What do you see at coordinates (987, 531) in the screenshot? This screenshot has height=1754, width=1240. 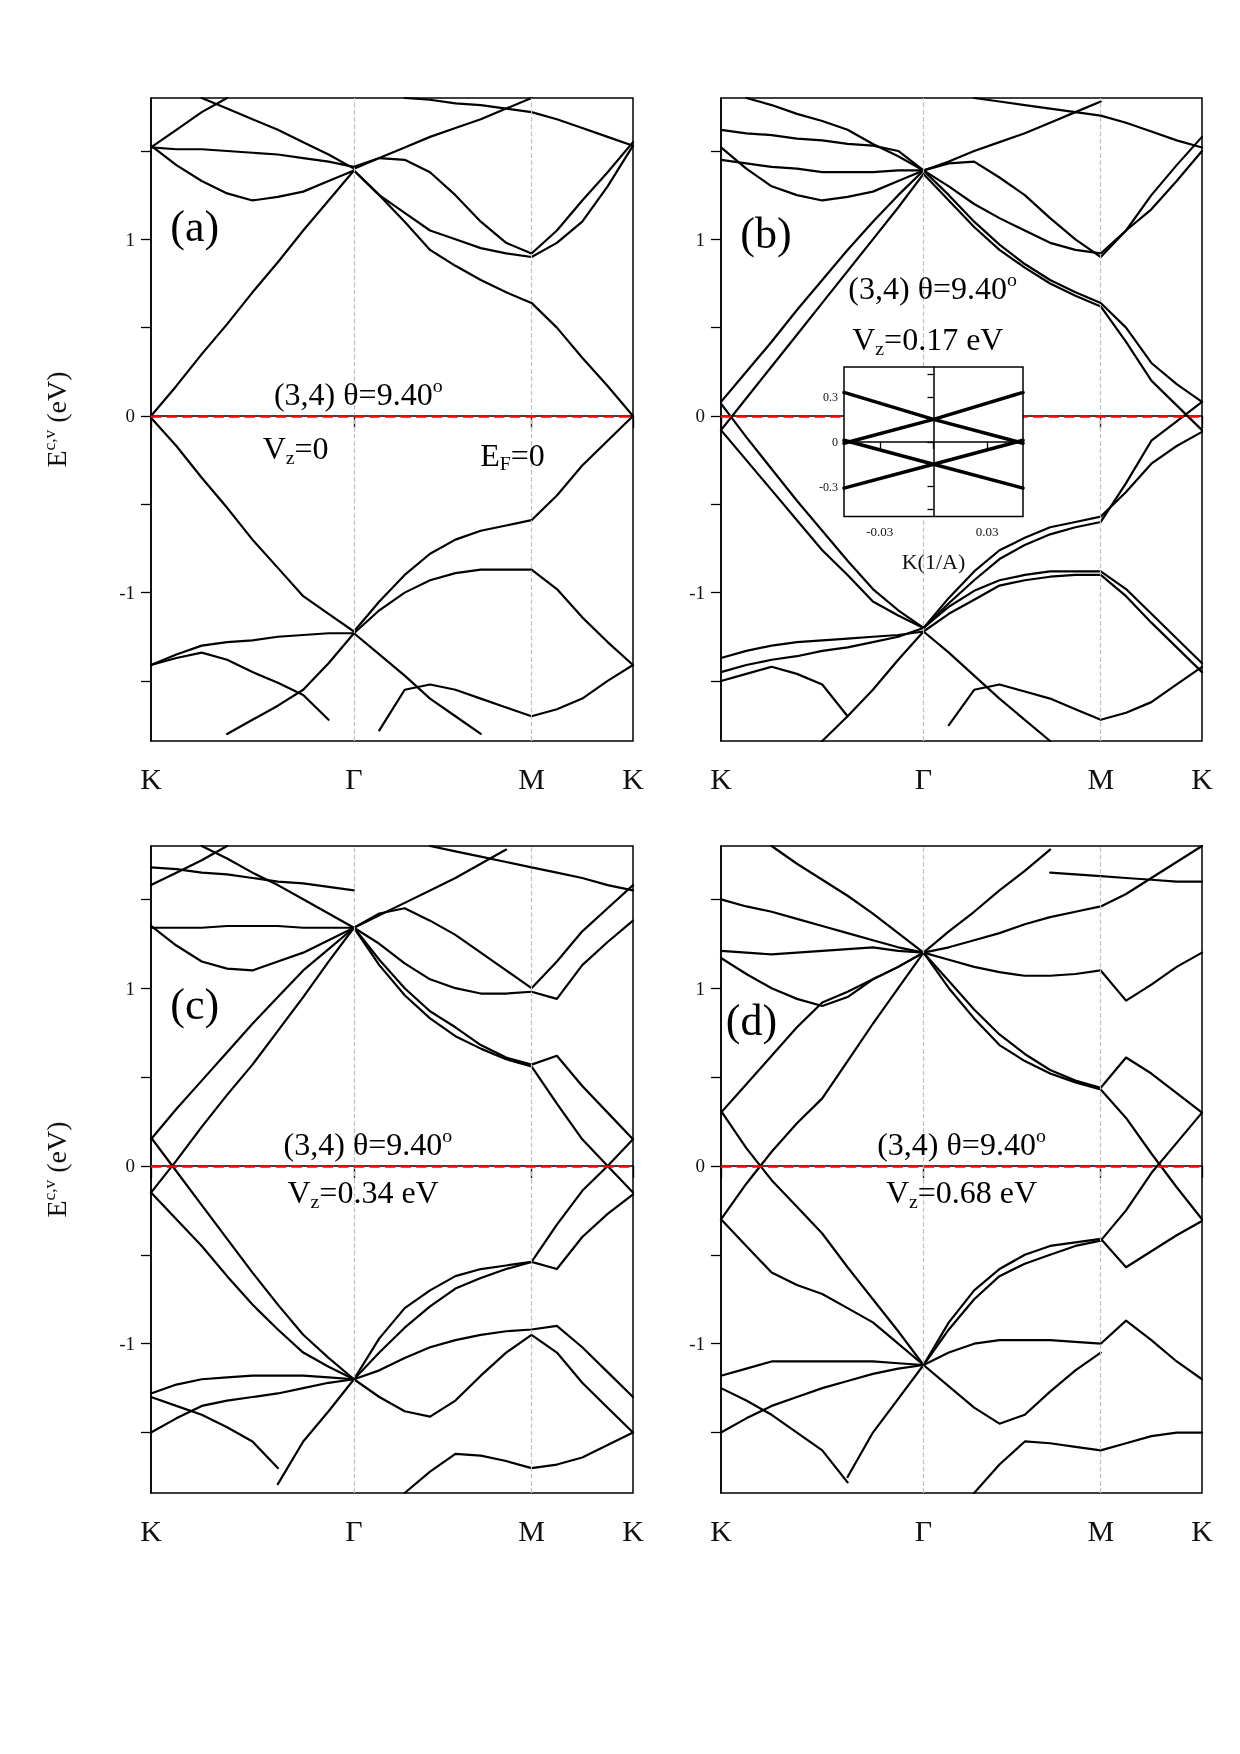 I see `x-tick-label: 0.03` at bounding box center [987, 531].